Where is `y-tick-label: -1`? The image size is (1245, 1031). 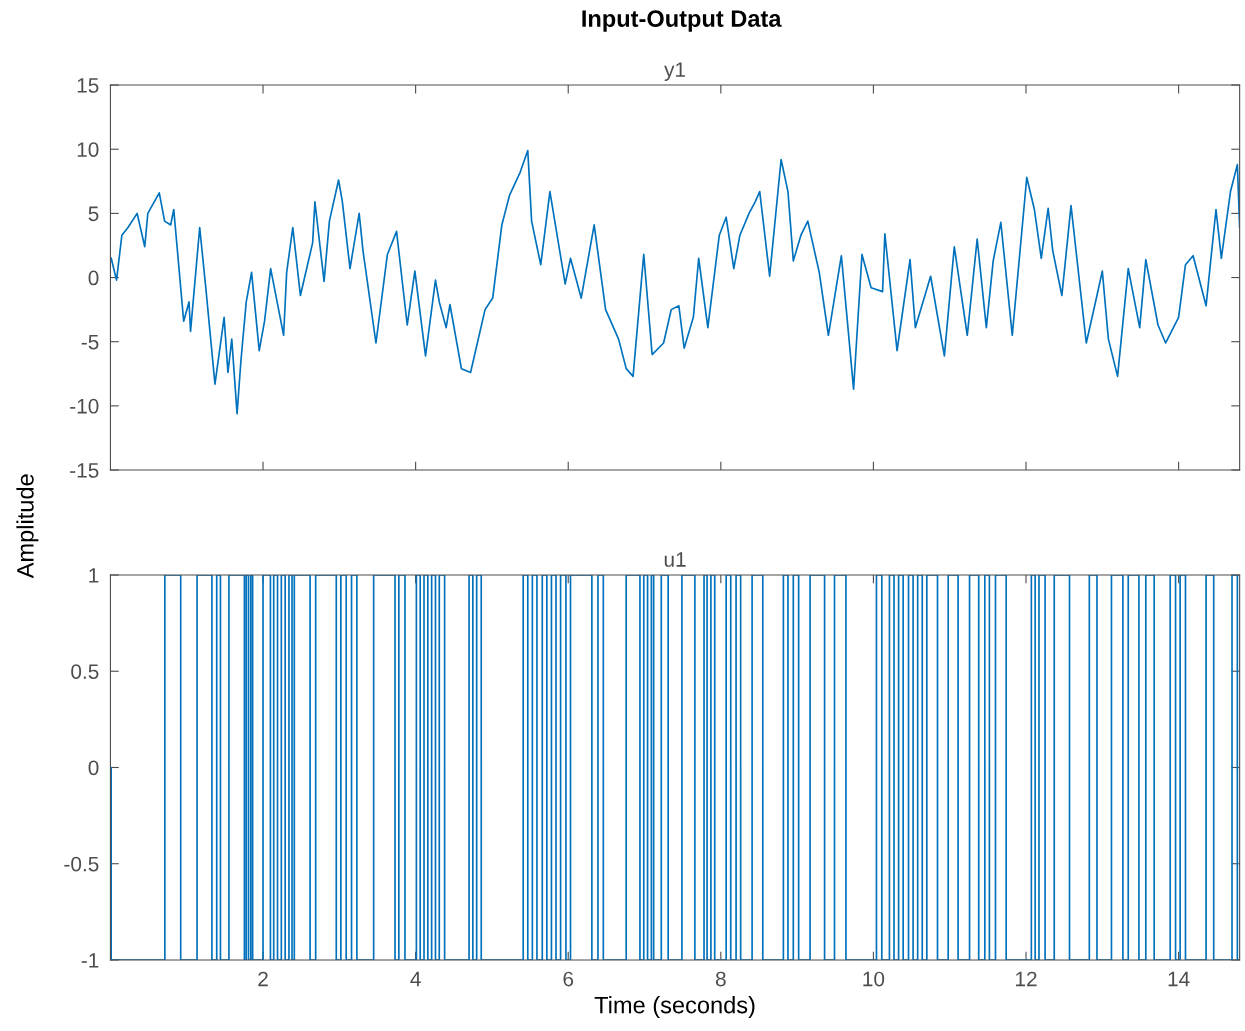 y-tick-label: -1 is located at coordinates (90, 960).